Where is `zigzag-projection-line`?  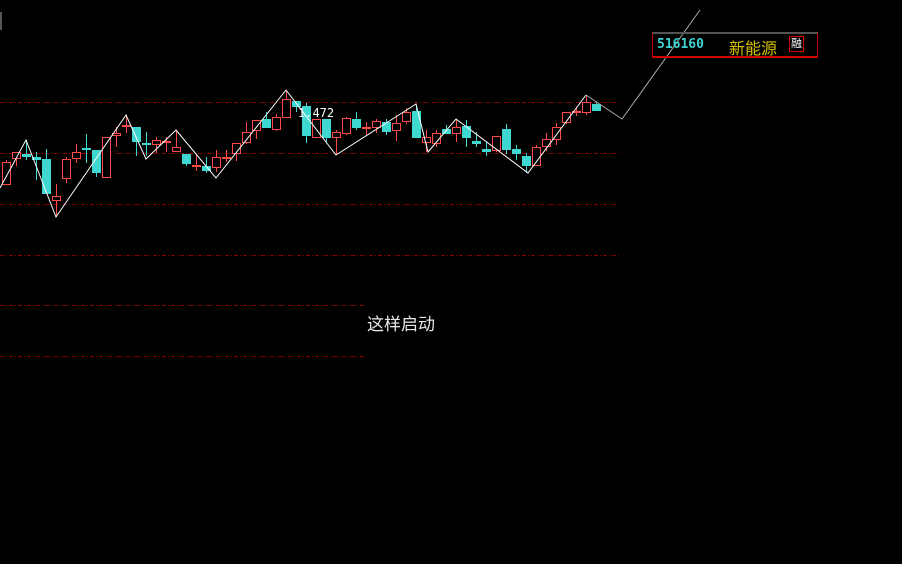
zigzag-projection-line is located at coordinates (643, 64).